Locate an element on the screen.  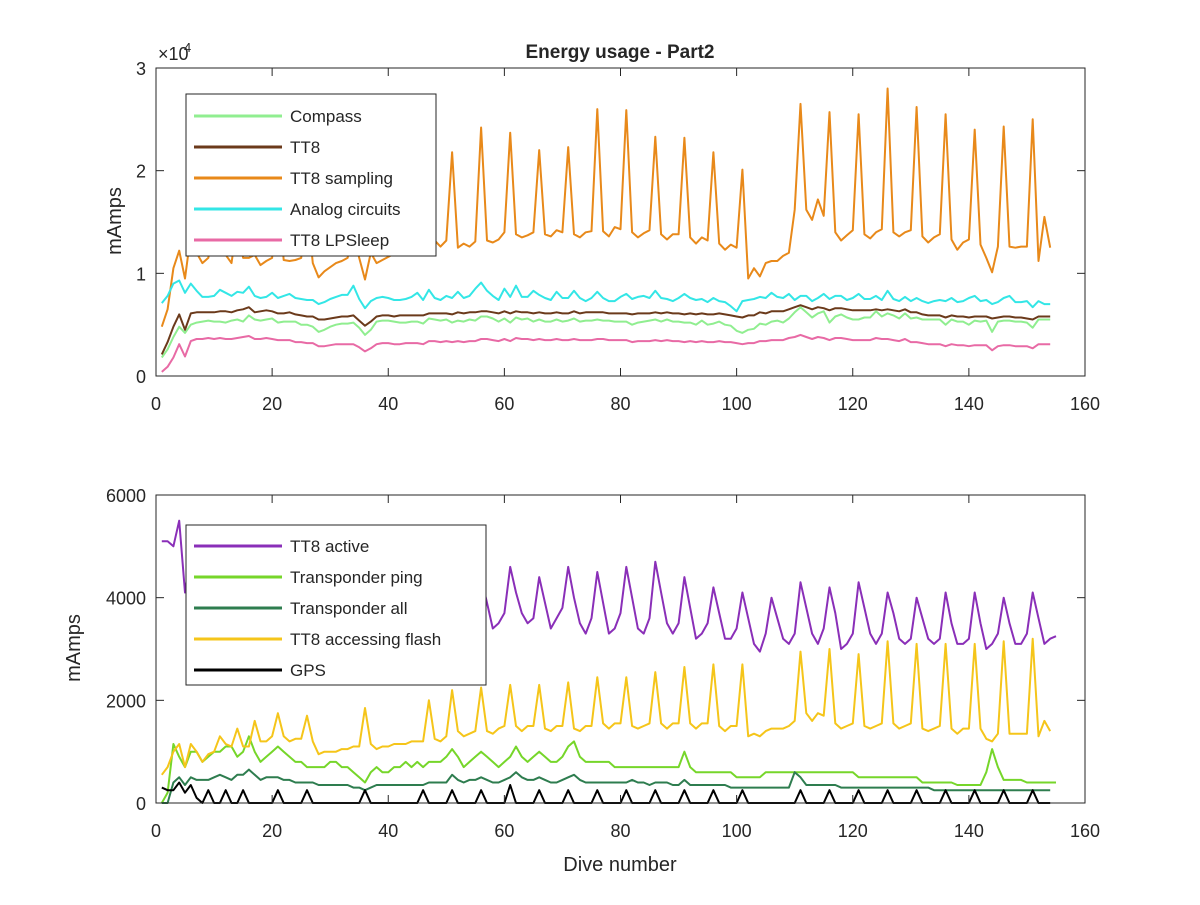
bottom-series-line-transponder-all is located at coordinates (606, 786).